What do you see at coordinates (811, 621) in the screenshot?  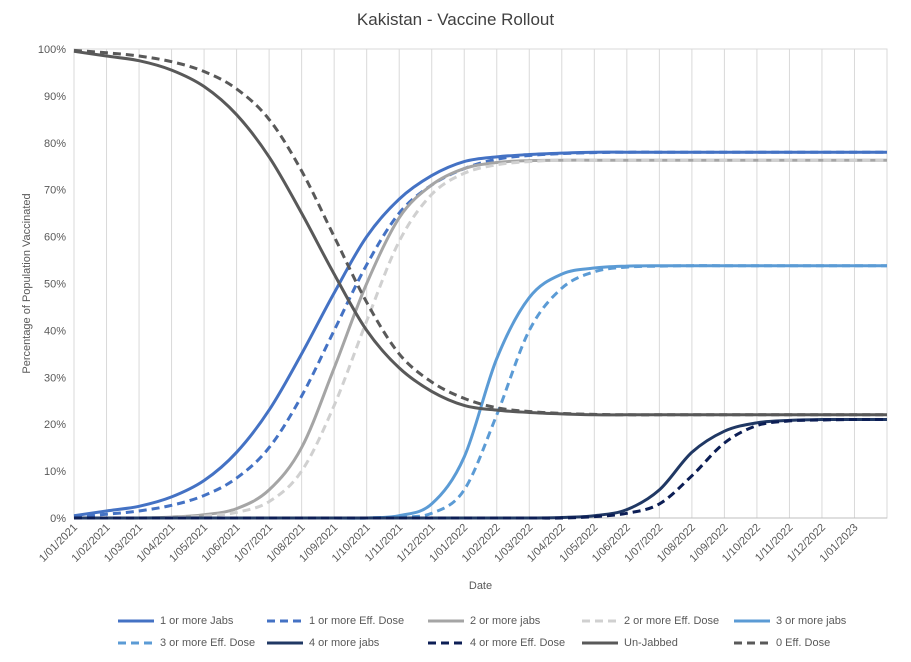 I see `legend-label: 3 or more jabs` at bounding box center [811, 621].